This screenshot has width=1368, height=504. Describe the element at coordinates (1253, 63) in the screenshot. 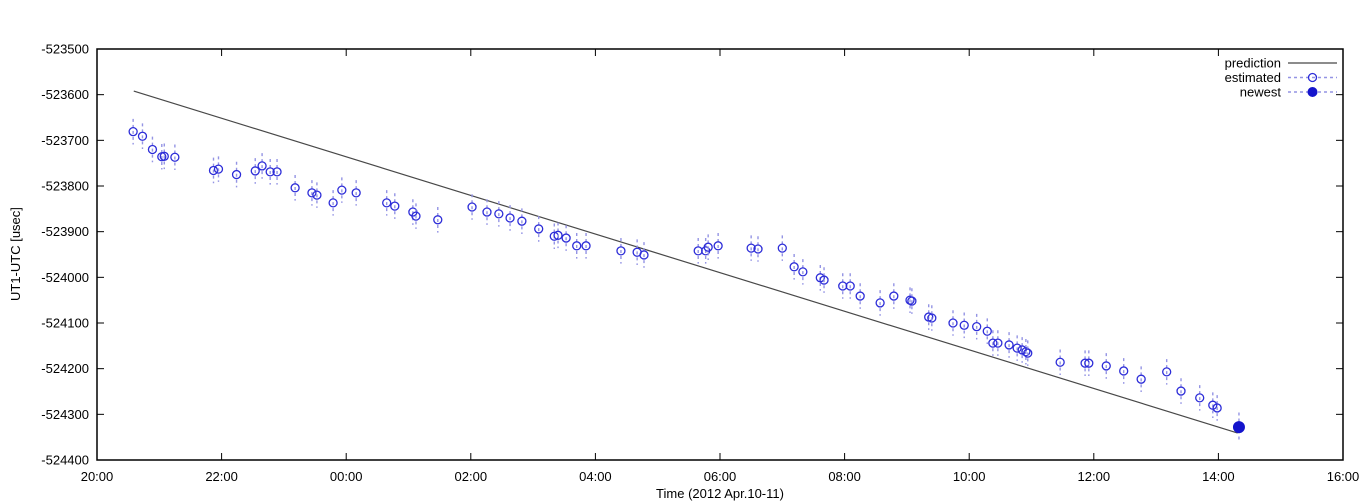

I see `legend-label-prediction: prediction` at that location.